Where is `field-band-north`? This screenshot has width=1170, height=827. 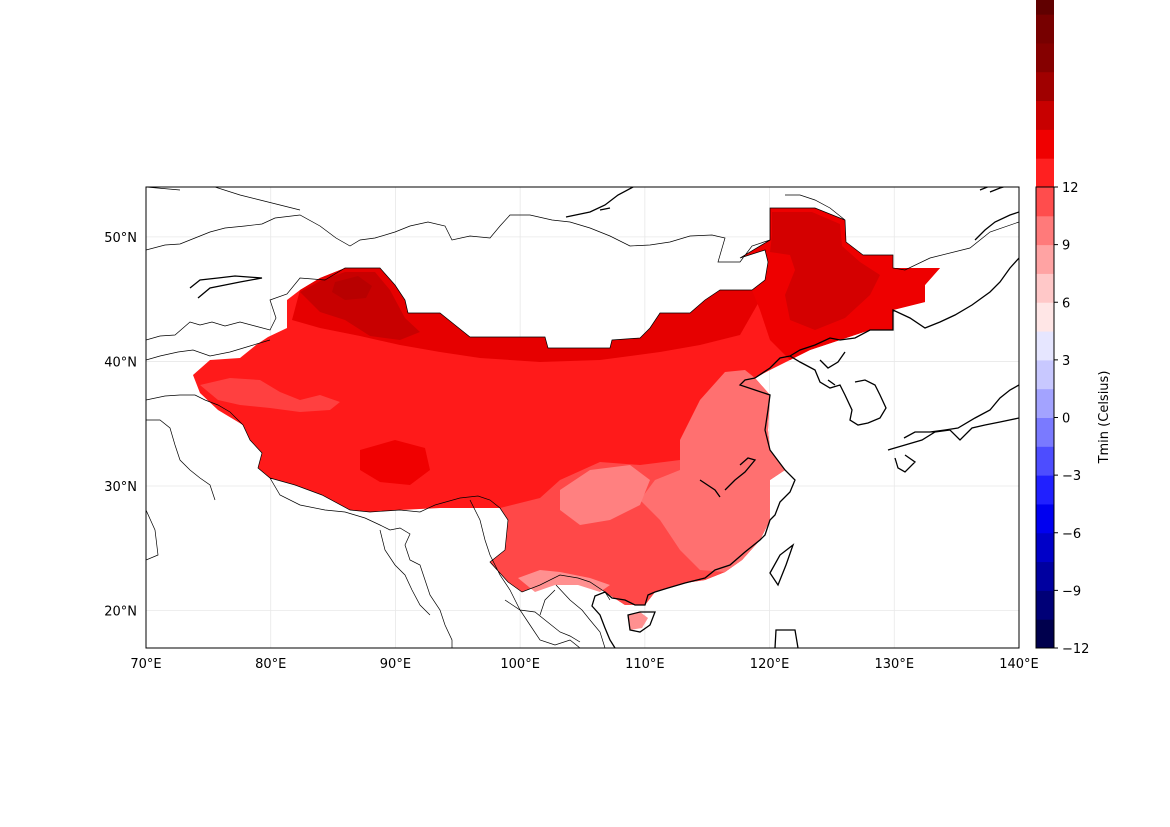
field-band-north is located at coordinates (526, 315).